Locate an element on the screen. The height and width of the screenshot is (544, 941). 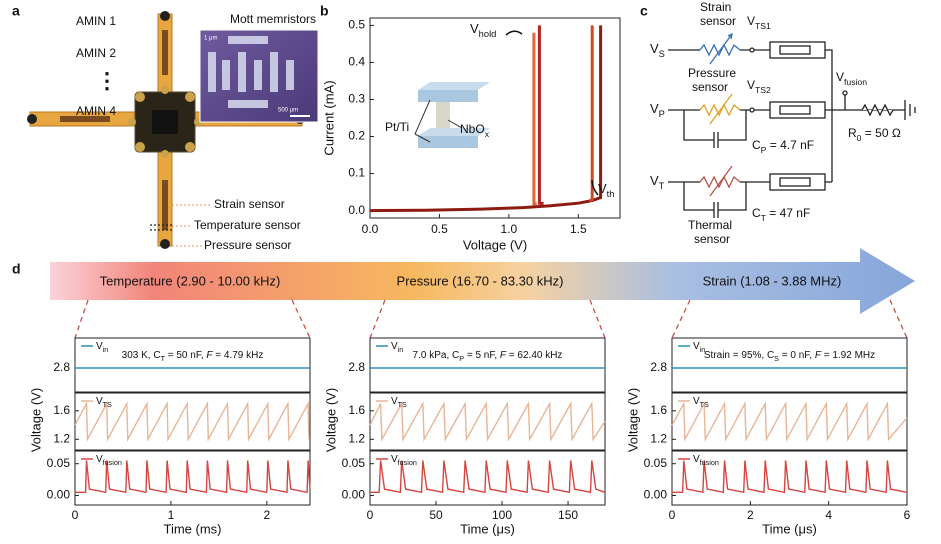
x-tick-label: 100 is located at coordinates (502, 515).